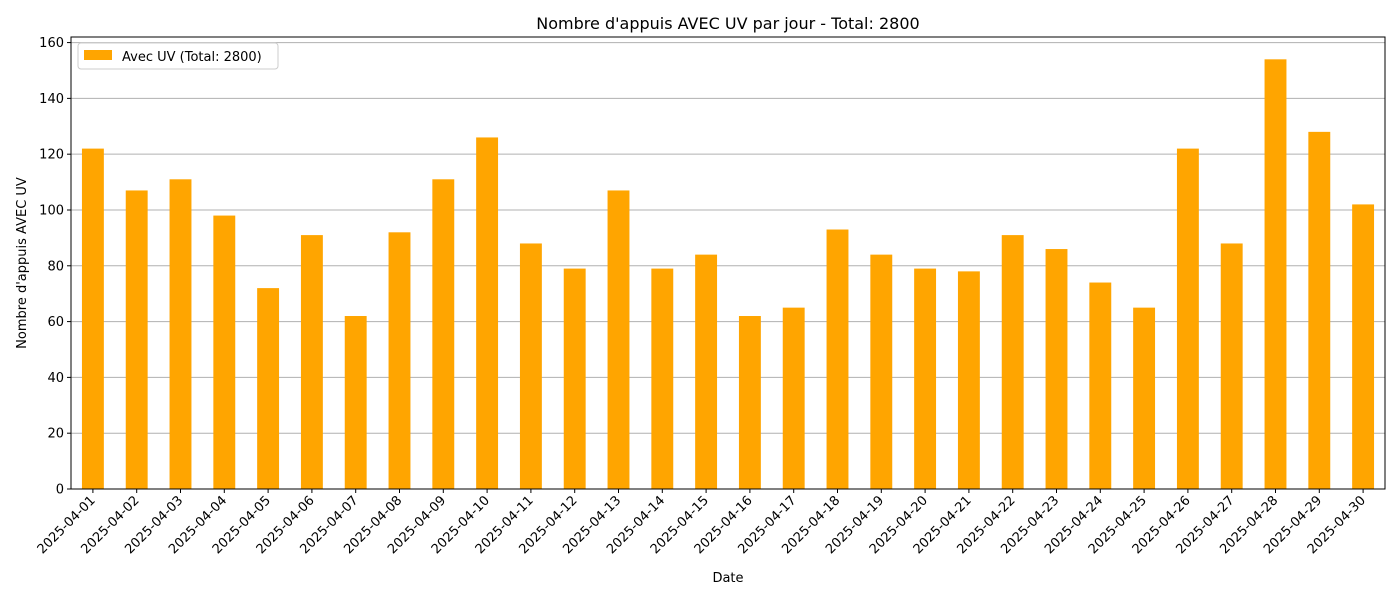 The image size is (1400, 600). Describe the element at coordinates (51, 210) in the screenshot. I see `y-tick-label: 100` at that location.